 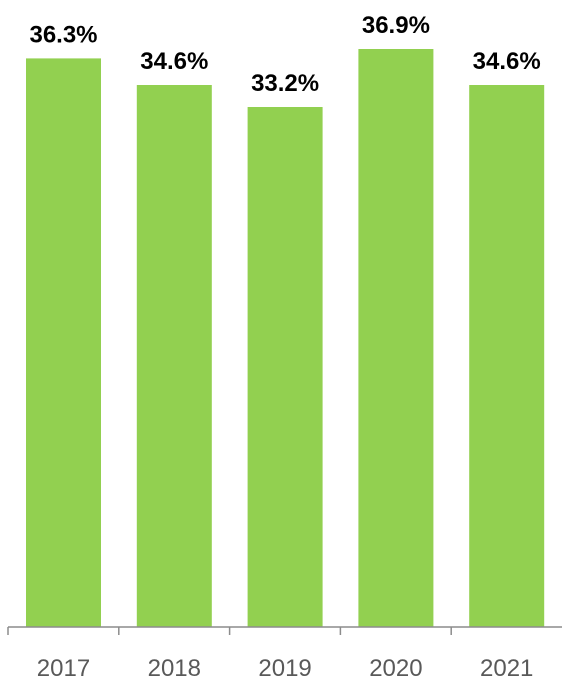 I want to click on x-tick-label-2019: 2019, so click(x=284, y=668).